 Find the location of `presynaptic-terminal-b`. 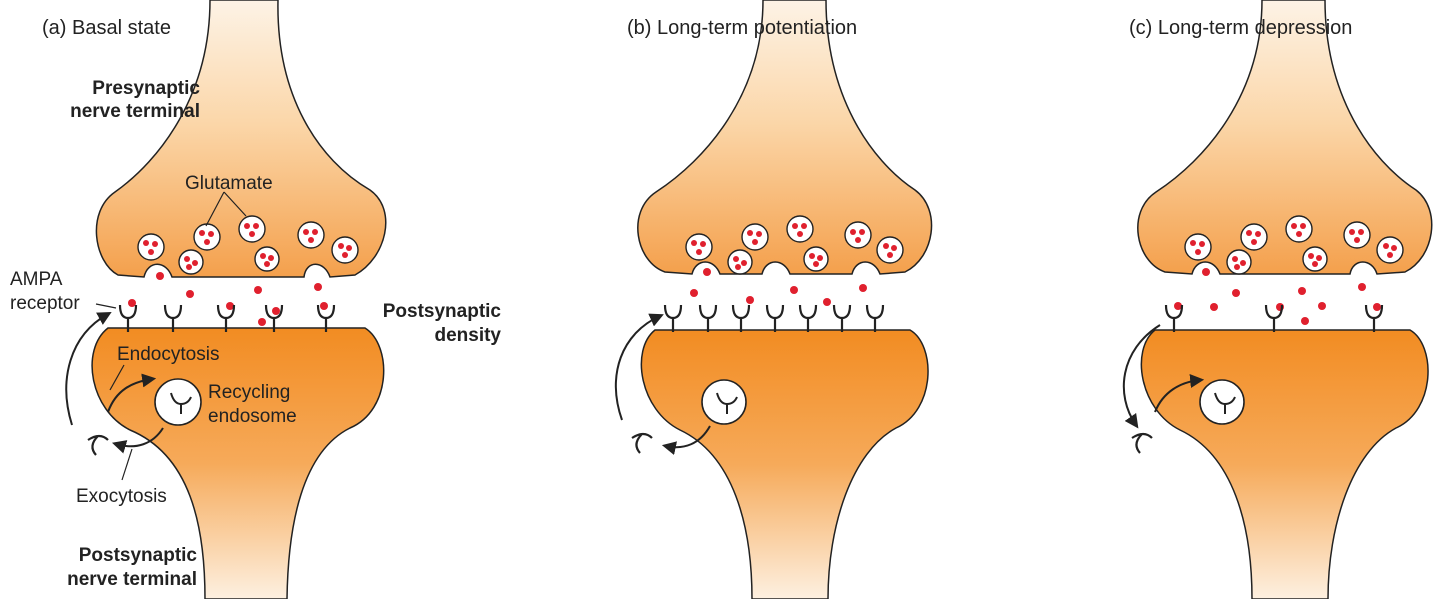

presynaptic-terminal-b is located at coordinates (785, 137).